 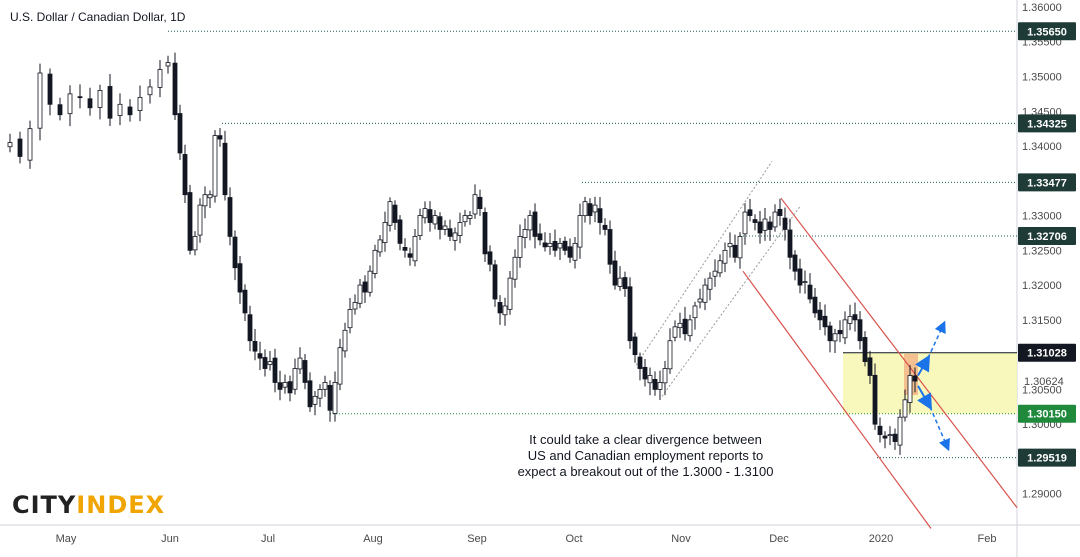 I want to click on y-tick-label: 1.35000, so click(x=1042, y=77).